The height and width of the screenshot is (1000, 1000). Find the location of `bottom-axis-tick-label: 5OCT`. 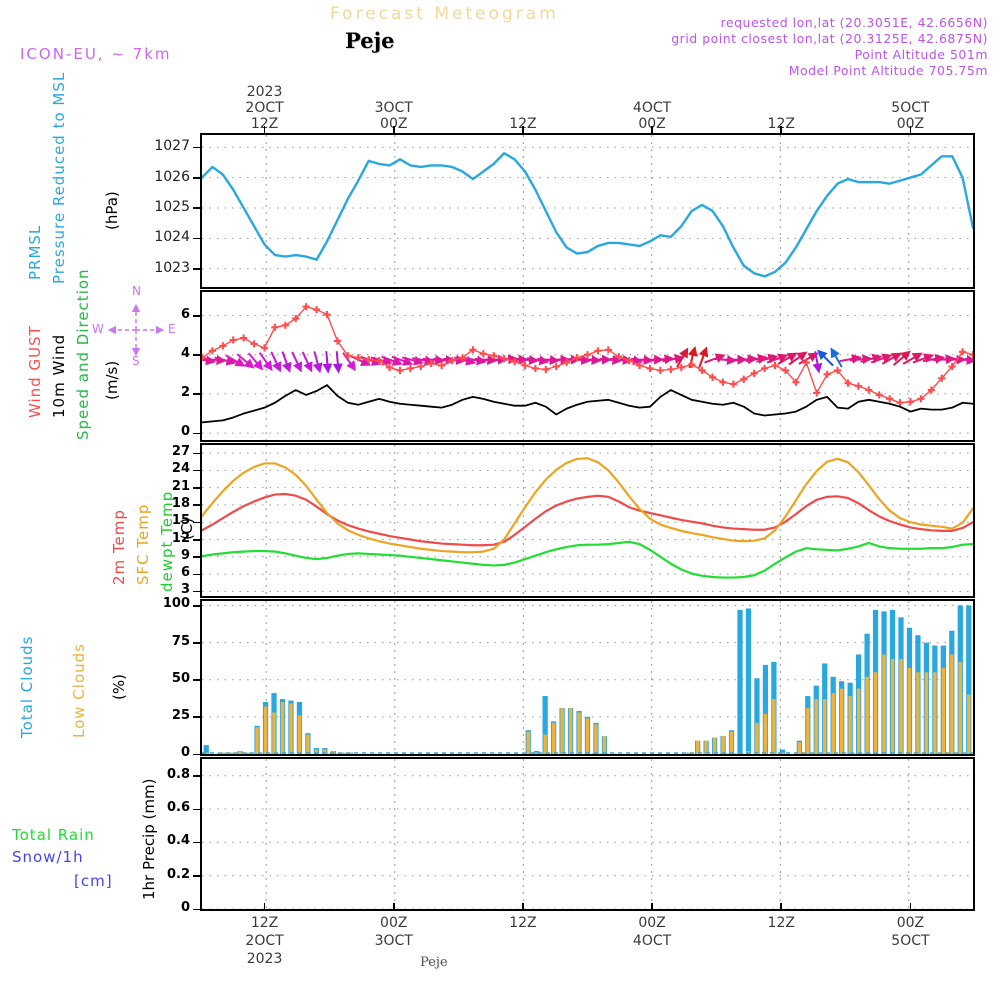

bottom-axis-tick-label: 5OCT is located at coordinates (910, 941).